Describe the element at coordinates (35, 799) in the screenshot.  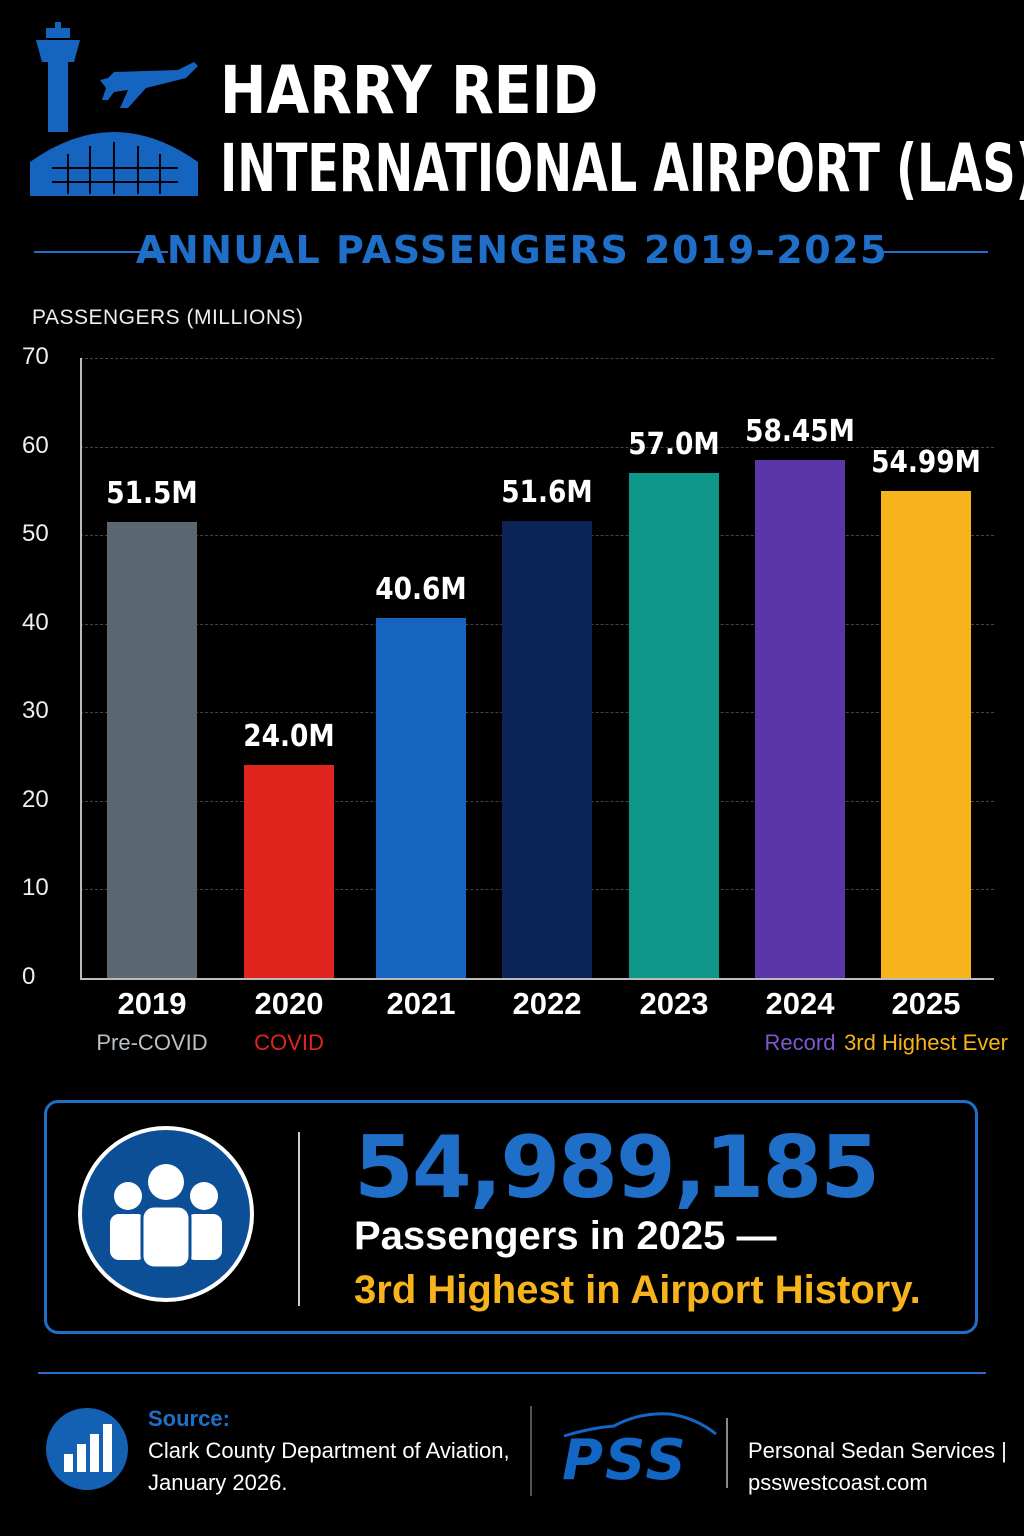
I see `y-tick-label: 20` at that location.